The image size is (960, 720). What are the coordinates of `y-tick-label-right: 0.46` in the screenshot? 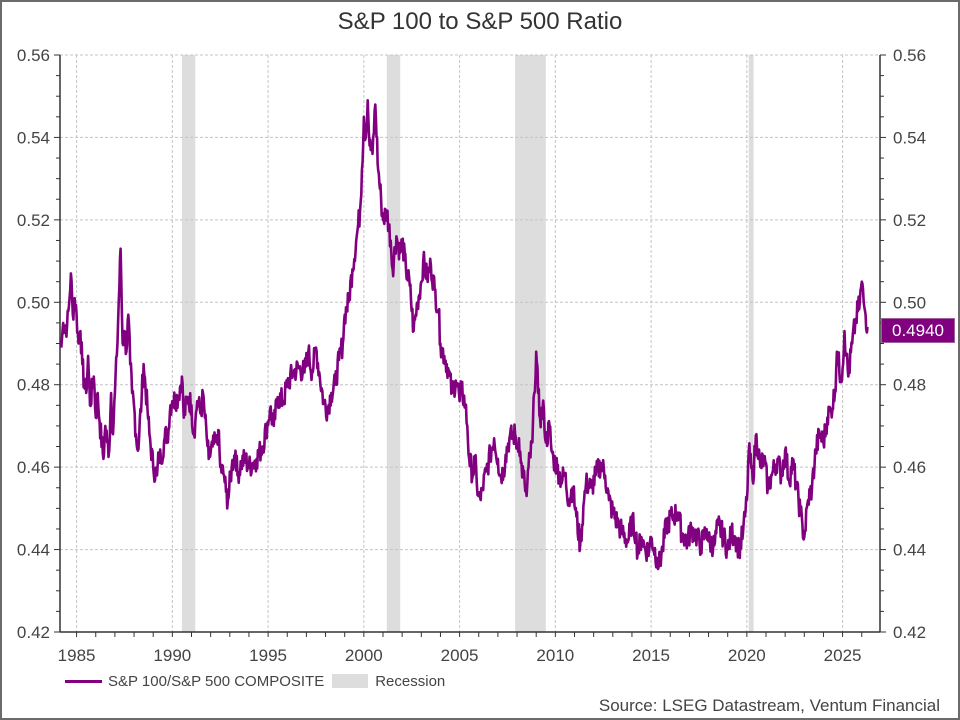 It's located at (909, 467).